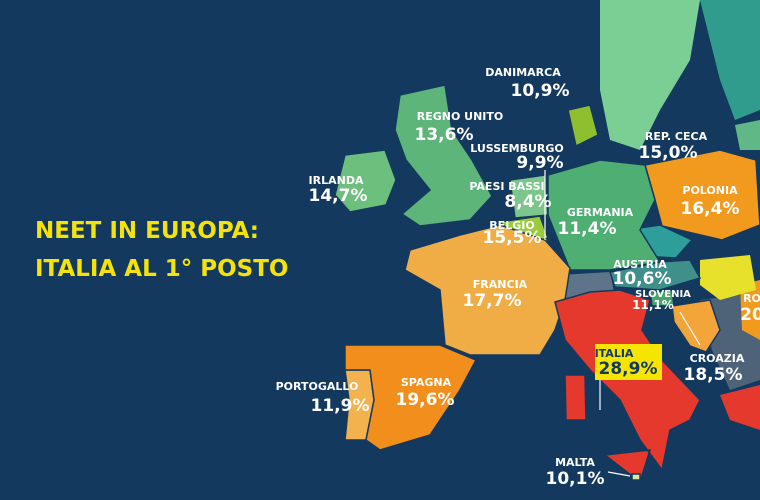 The image size is (760, 500). Describe the element at coordinates (628, 369) in the screenshot. I see `country-value: 28,9%` at that location.